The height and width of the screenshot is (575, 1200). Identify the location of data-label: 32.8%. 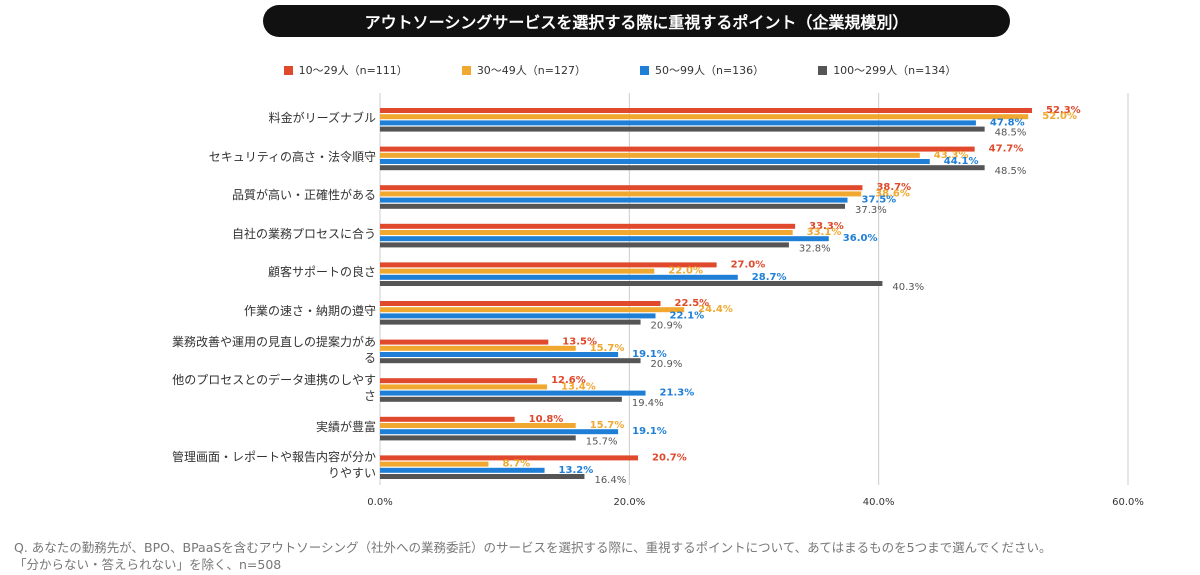
(815, 248).